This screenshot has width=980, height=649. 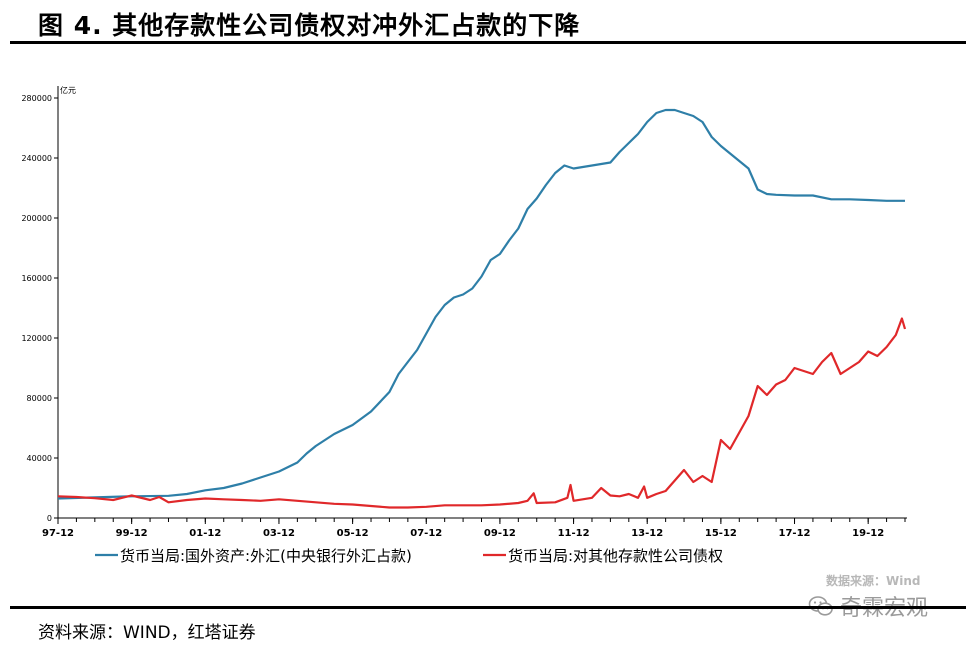 I want to click on y-axis-label: 亿元, so click(x=68, y=90).